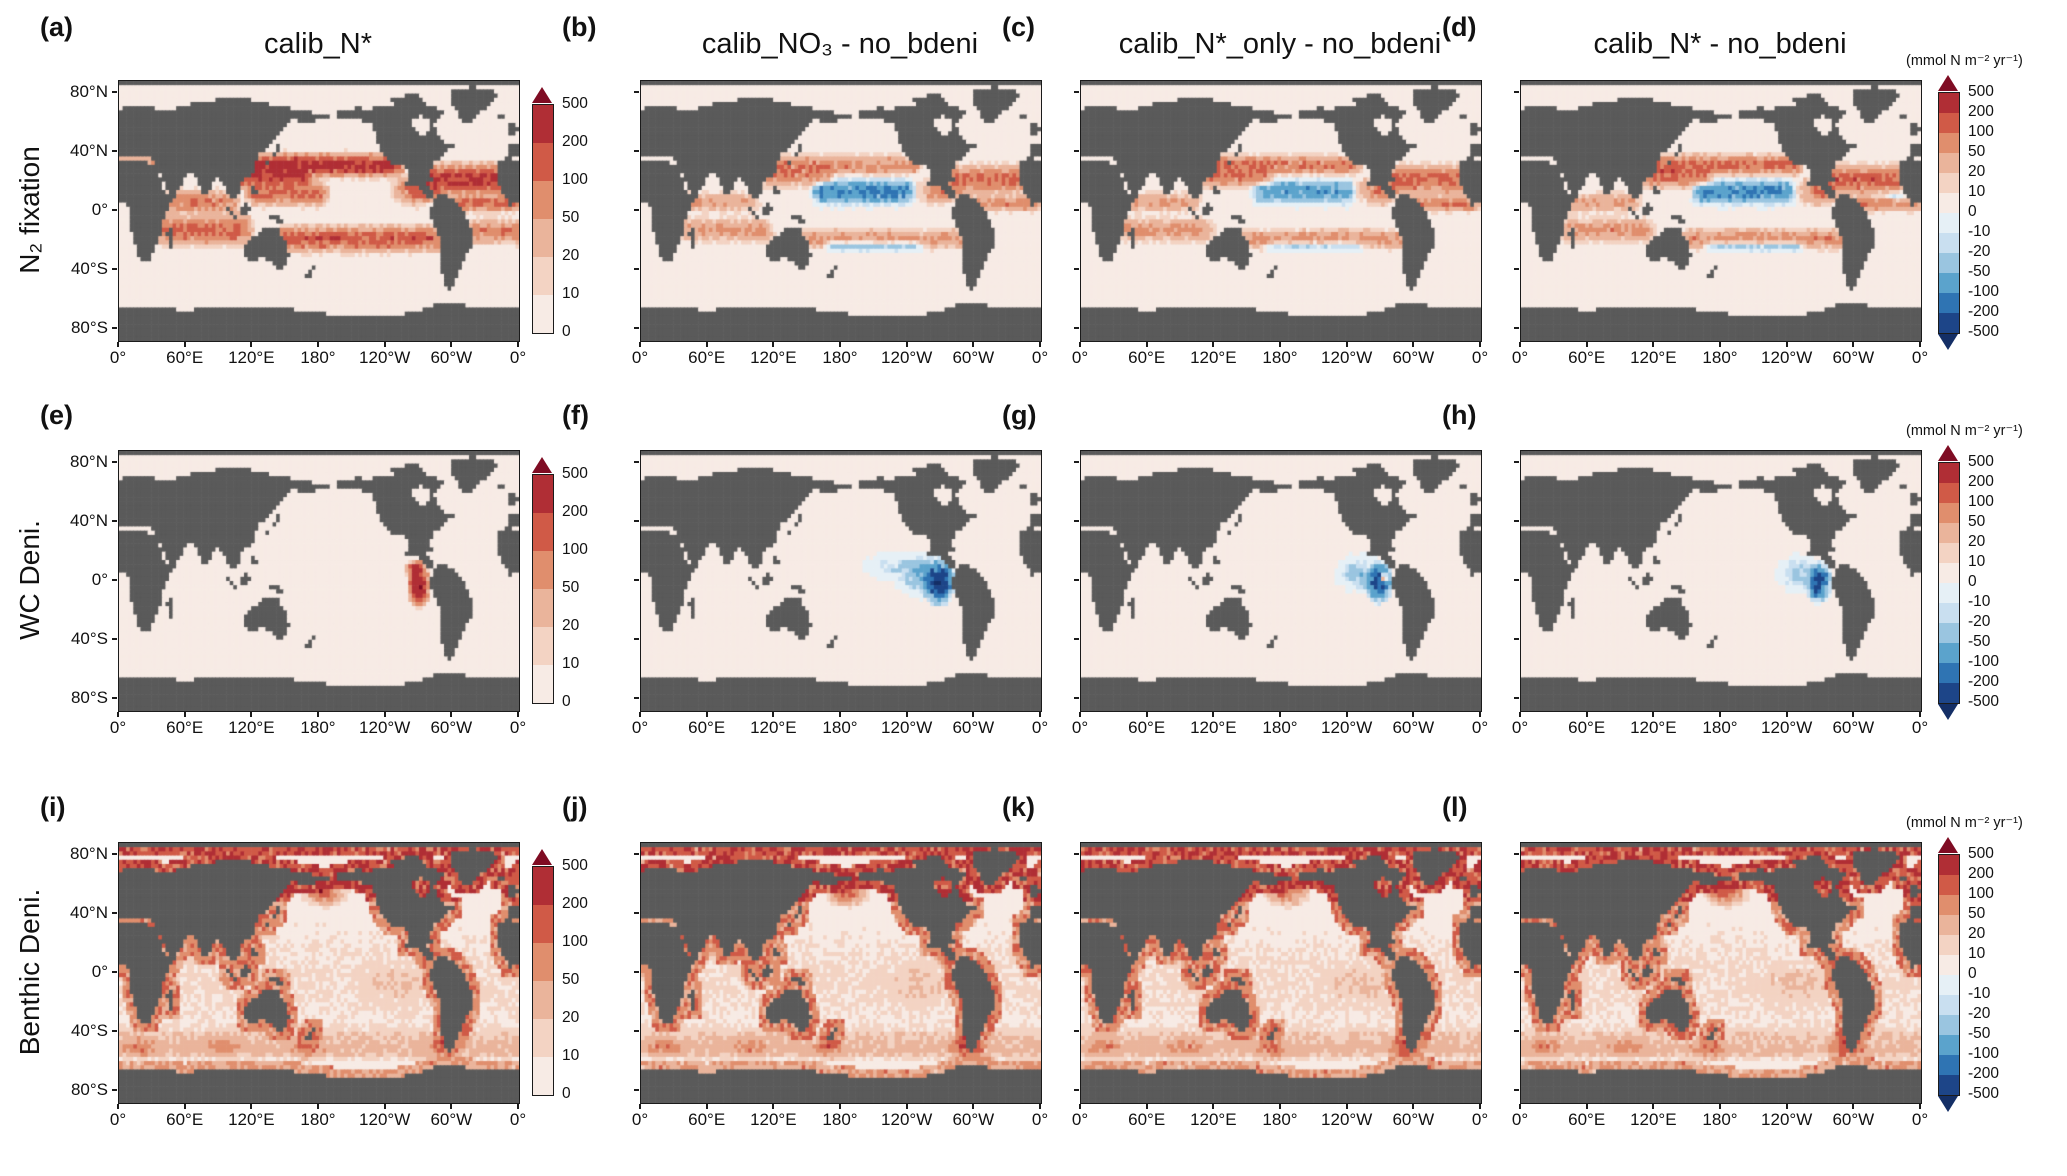  I want to click on panel-letter: (d), so click(1459, 27).